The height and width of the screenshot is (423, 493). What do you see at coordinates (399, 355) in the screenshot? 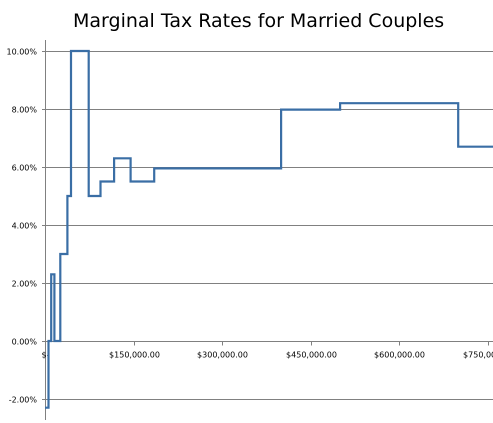
I see `x-tick-label: $600,000.00` at bounding box center [399, 355].